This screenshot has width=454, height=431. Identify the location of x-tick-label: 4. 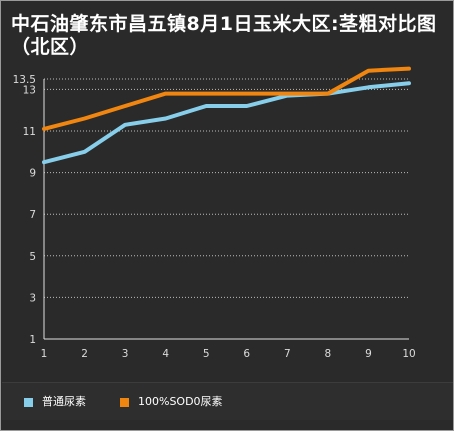
(165, 354).